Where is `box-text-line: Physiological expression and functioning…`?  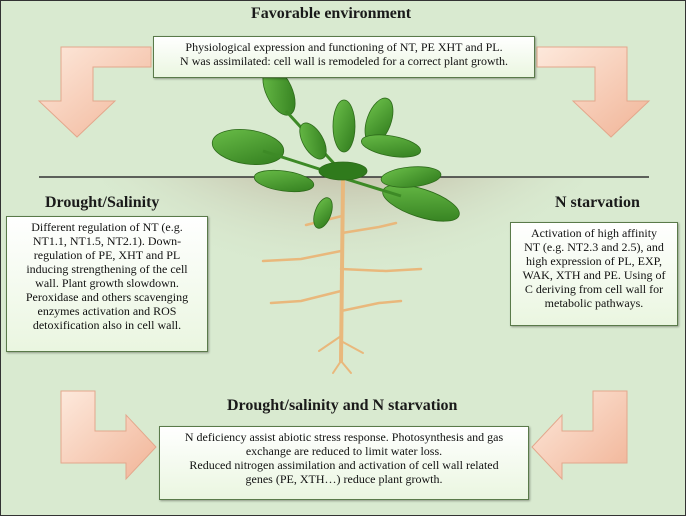 box-text-line: Physiological expression and functioning… is located at coordinates (344, 47).